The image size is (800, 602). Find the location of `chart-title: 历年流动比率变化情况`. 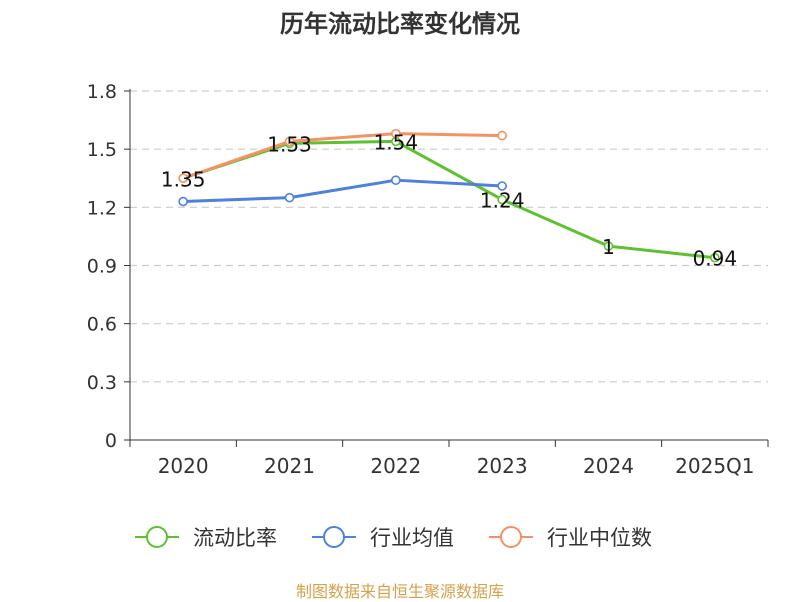

chart-title: 历年流动比率变化情况 is located at coordinates (400, 24).